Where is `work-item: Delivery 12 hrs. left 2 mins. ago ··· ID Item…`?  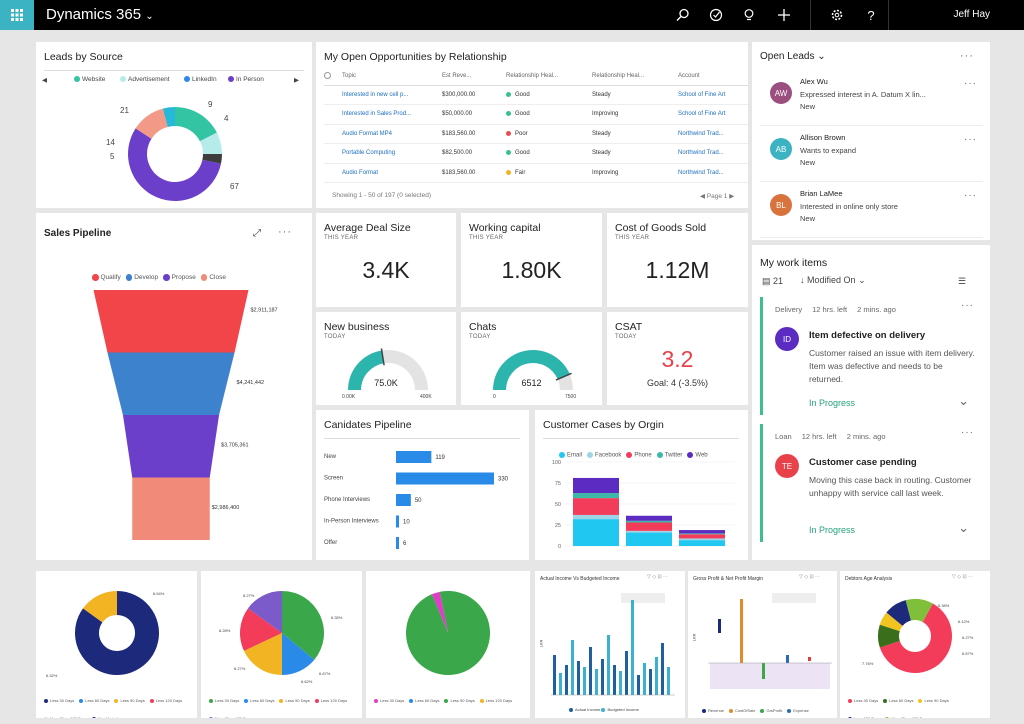
work-item: Delivery 12 hrs. left 2 mins. ago ··· ID Item… is located at coordinates (871, 356).